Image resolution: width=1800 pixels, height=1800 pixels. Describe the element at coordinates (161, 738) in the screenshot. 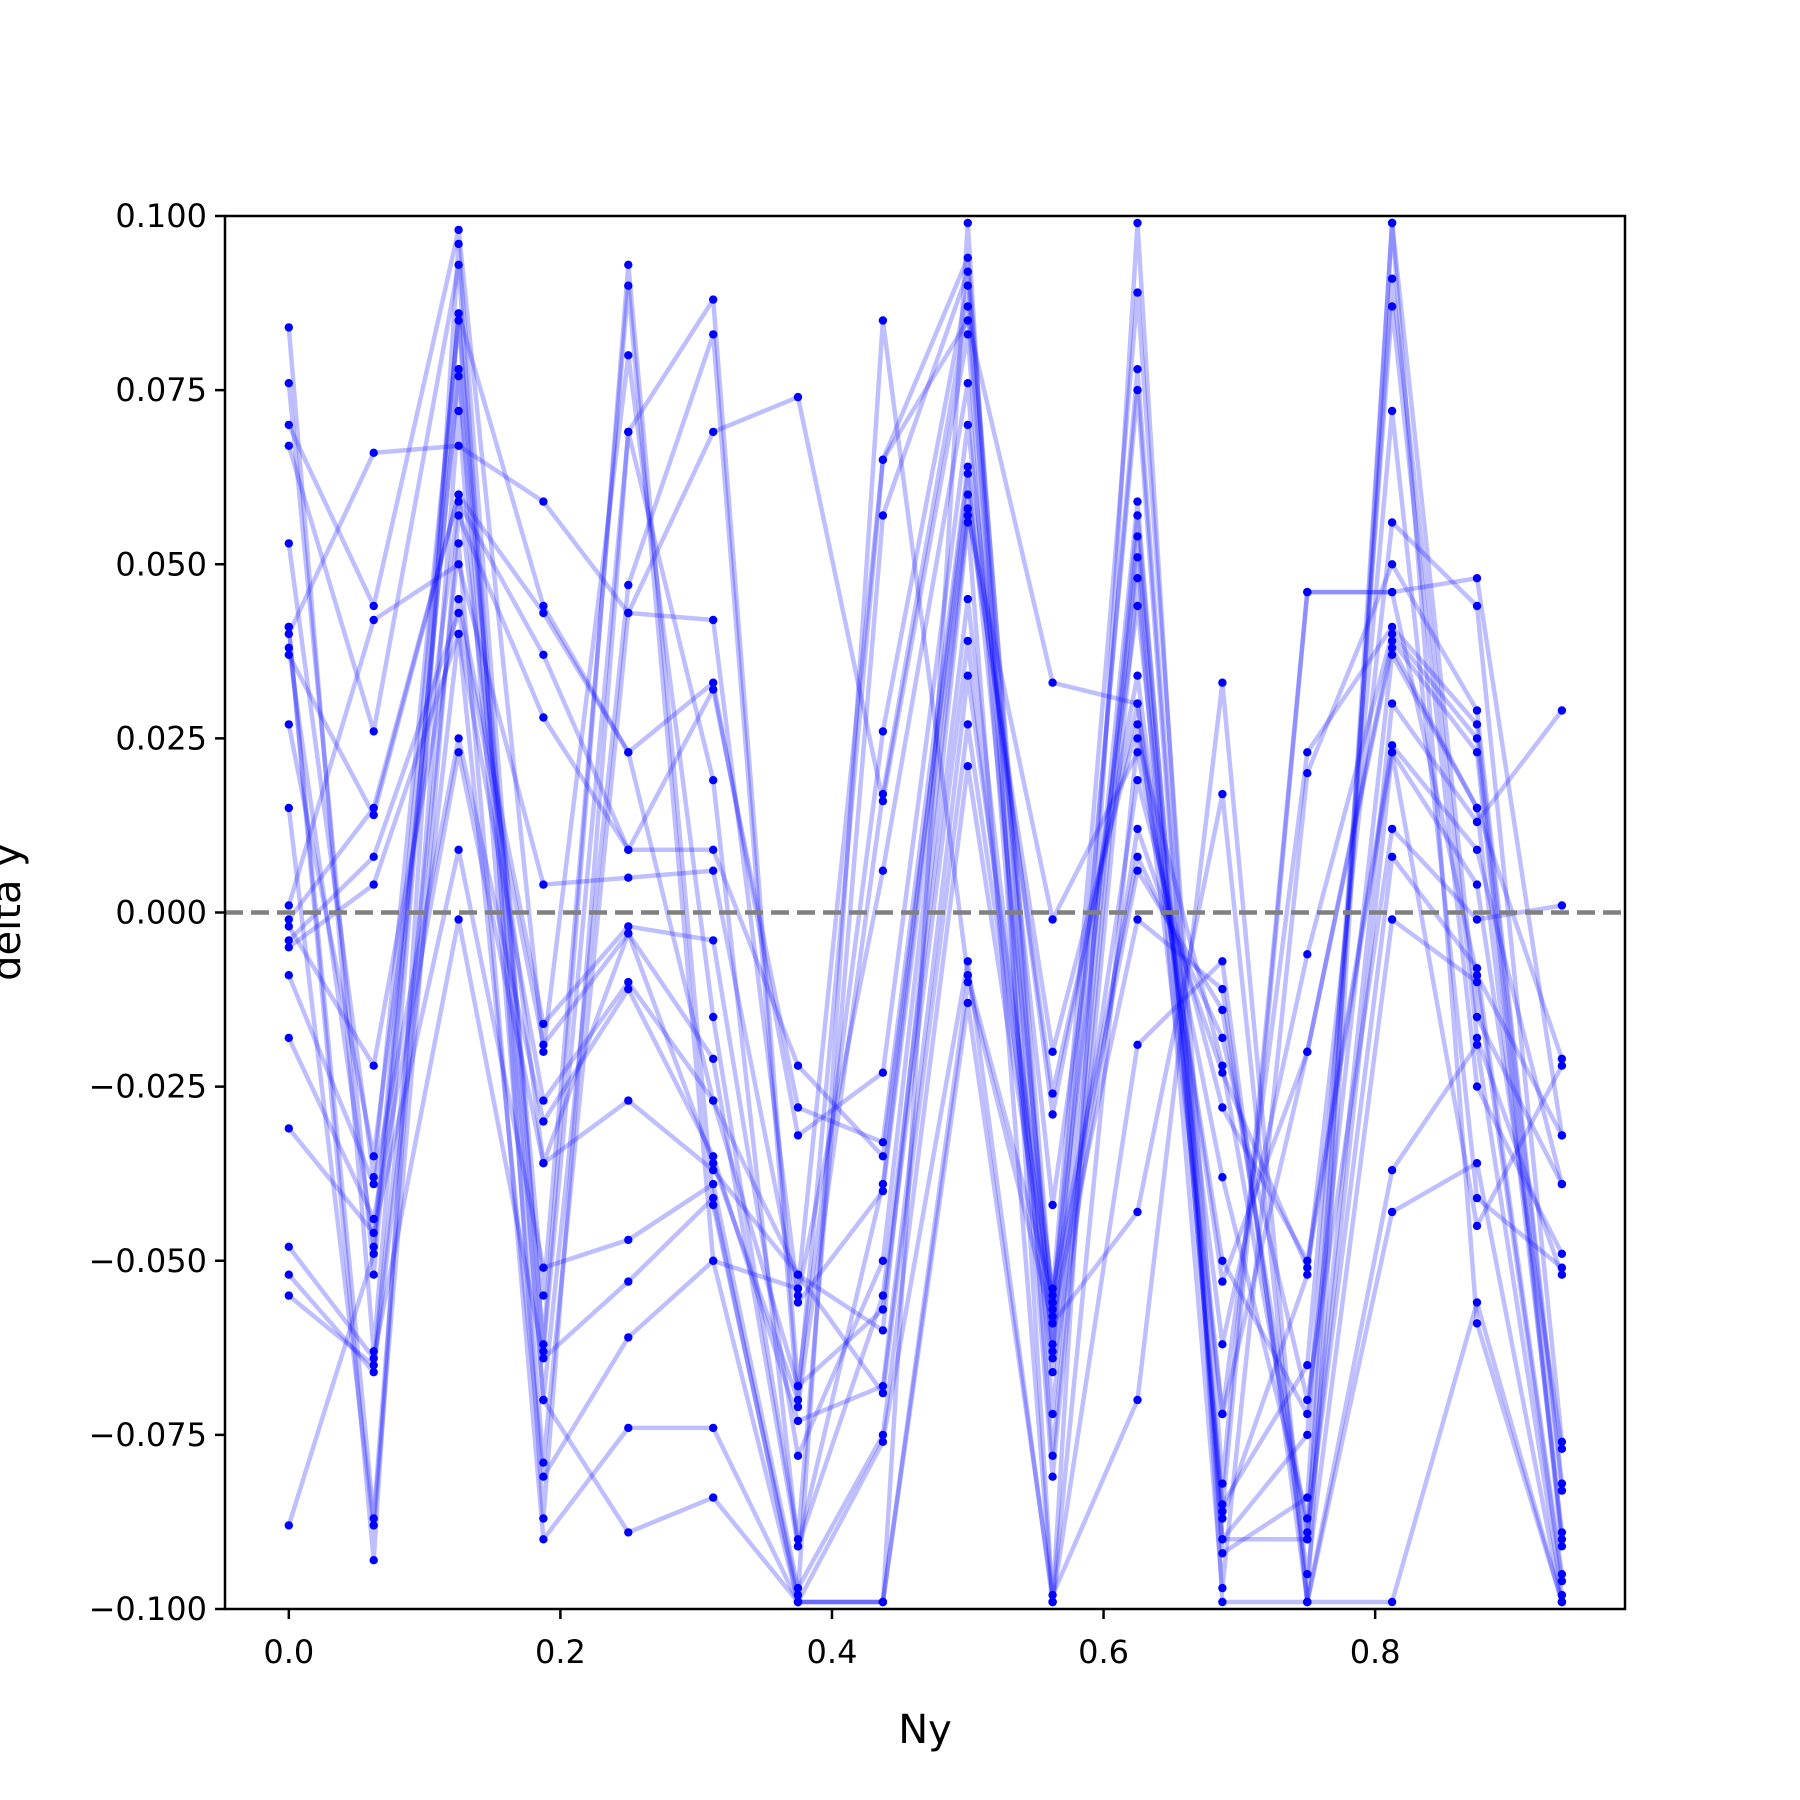

I see `y-tick-label: 0.025` at that location.